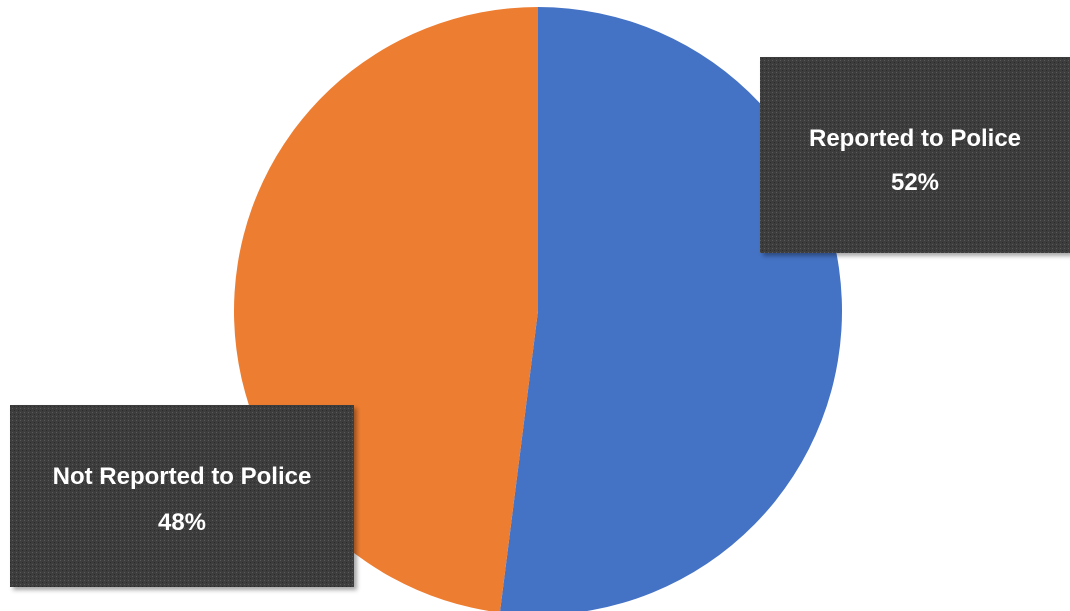  What do you see at coordinates (182, 522) in the screenshot?
I see `data-label-not-reported-value: 48%` at bounding box center [182, 522].